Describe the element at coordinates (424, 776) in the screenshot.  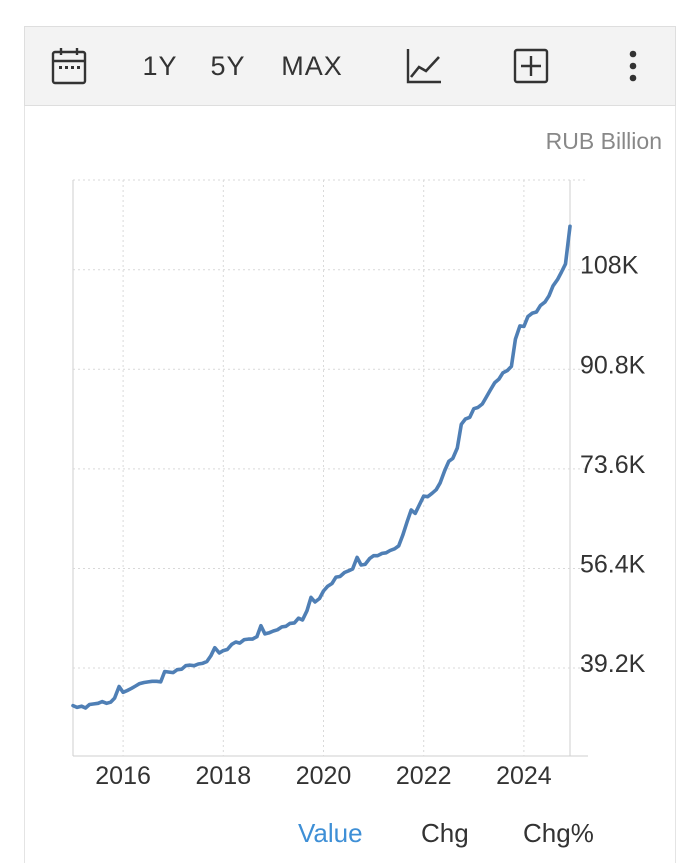
I see `x-tick-label: 2022` at that location.